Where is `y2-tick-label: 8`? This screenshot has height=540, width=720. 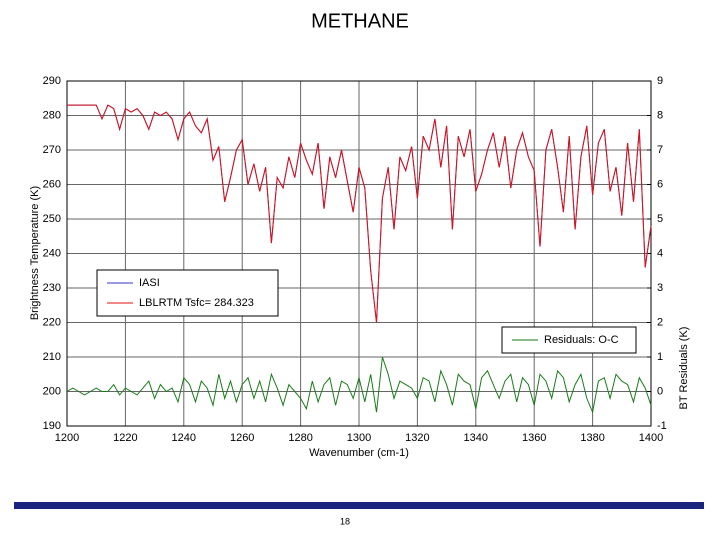
y2-tick-label: 8 is located at coordinates (660, 115).